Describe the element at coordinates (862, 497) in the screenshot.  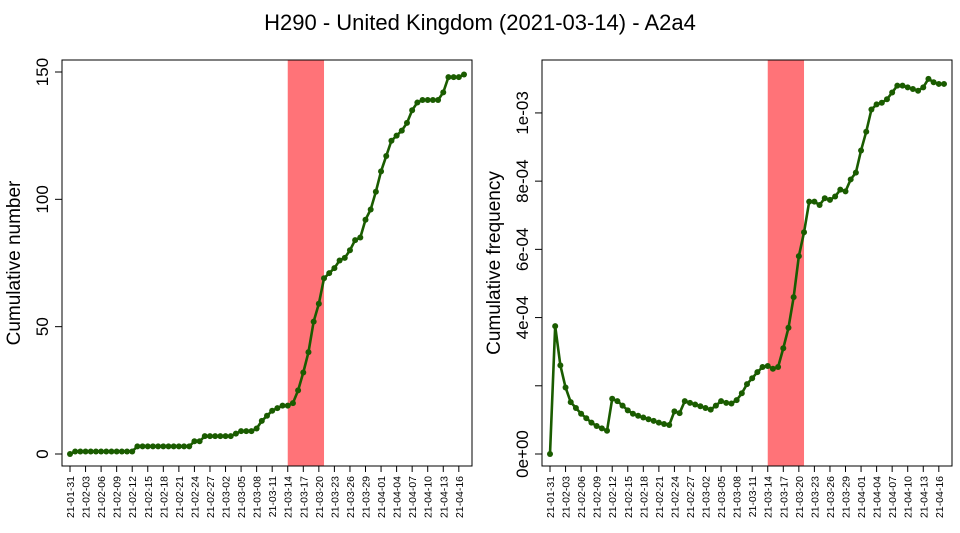
I see `x-tick-label: 21-04-01` at that location.